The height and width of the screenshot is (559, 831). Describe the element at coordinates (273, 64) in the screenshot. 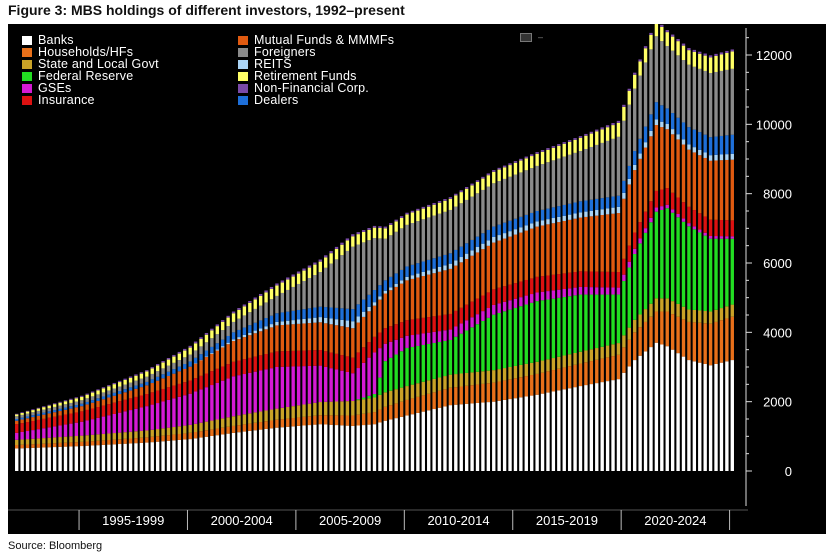

I see `legend-label: REITS` at that location.